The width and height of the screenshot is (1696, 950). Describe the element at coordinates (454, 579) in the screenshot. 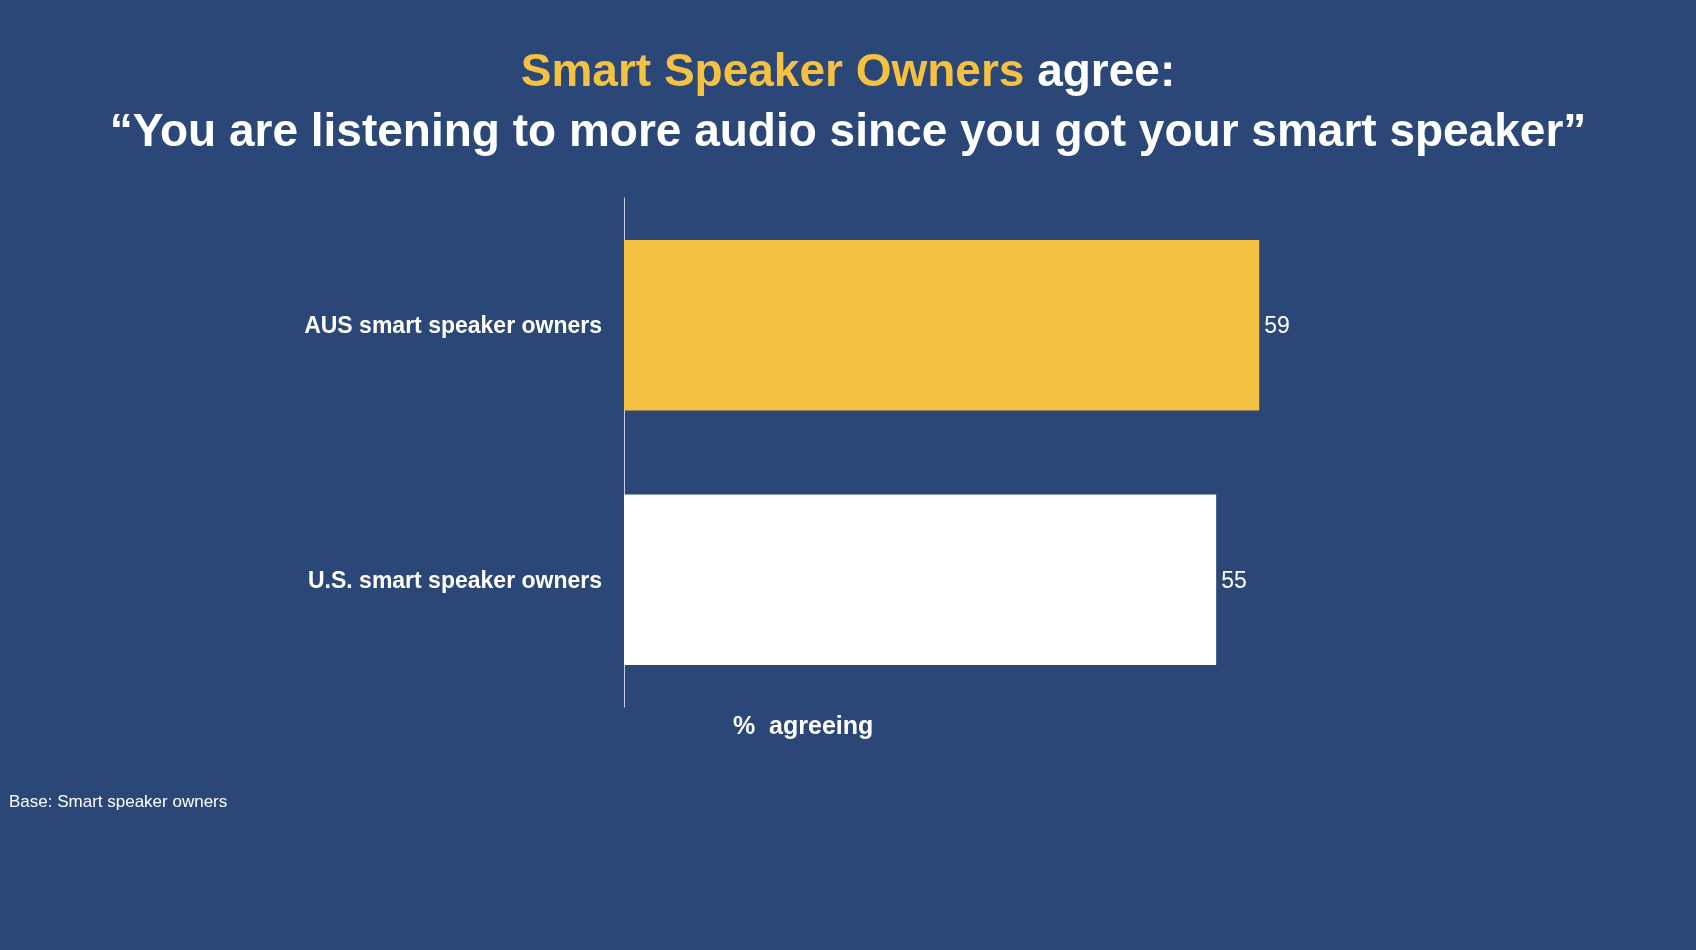

I see `y-tick-label: U.S. smart speaker owners` at that location.